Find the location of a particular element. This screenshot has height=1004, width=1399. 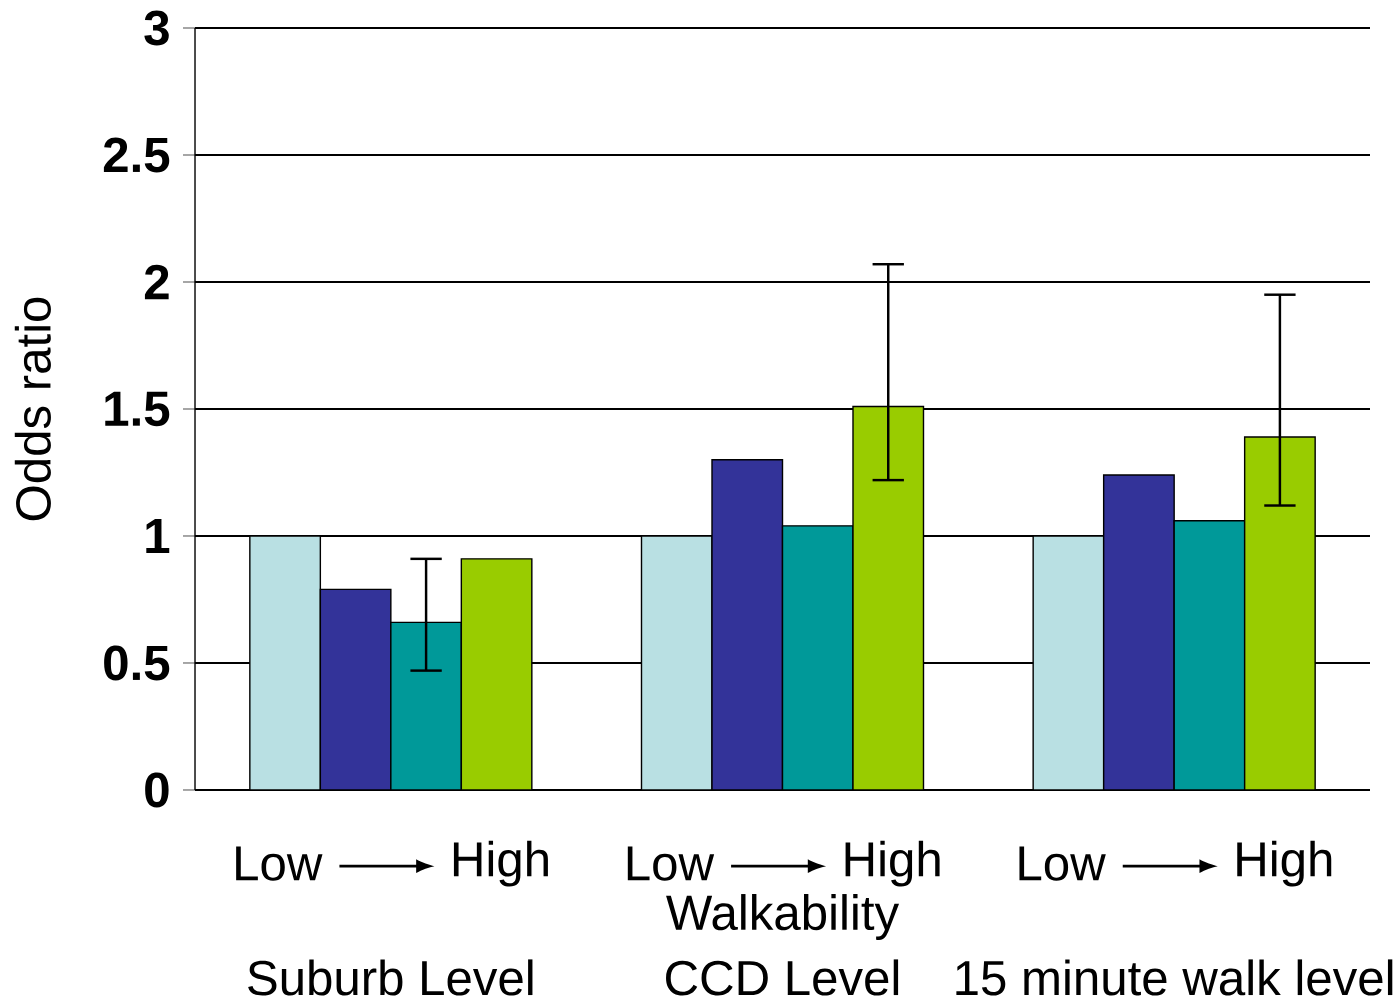

x-tick-label: 15 minute walk level is located at coordinates (1174, 977).